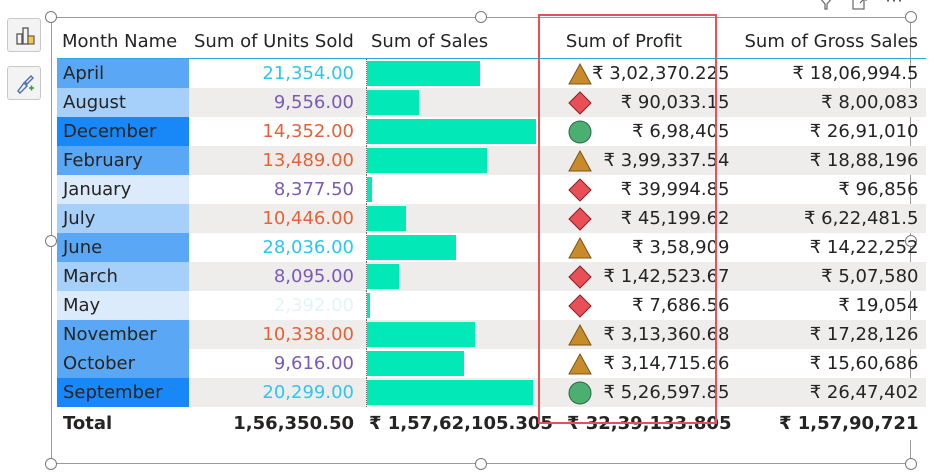 Image resolution: width=934 pixels, height=475 pixels. I want to click on total-profit: ₹ 32,39,133.805, so click(650, 423).